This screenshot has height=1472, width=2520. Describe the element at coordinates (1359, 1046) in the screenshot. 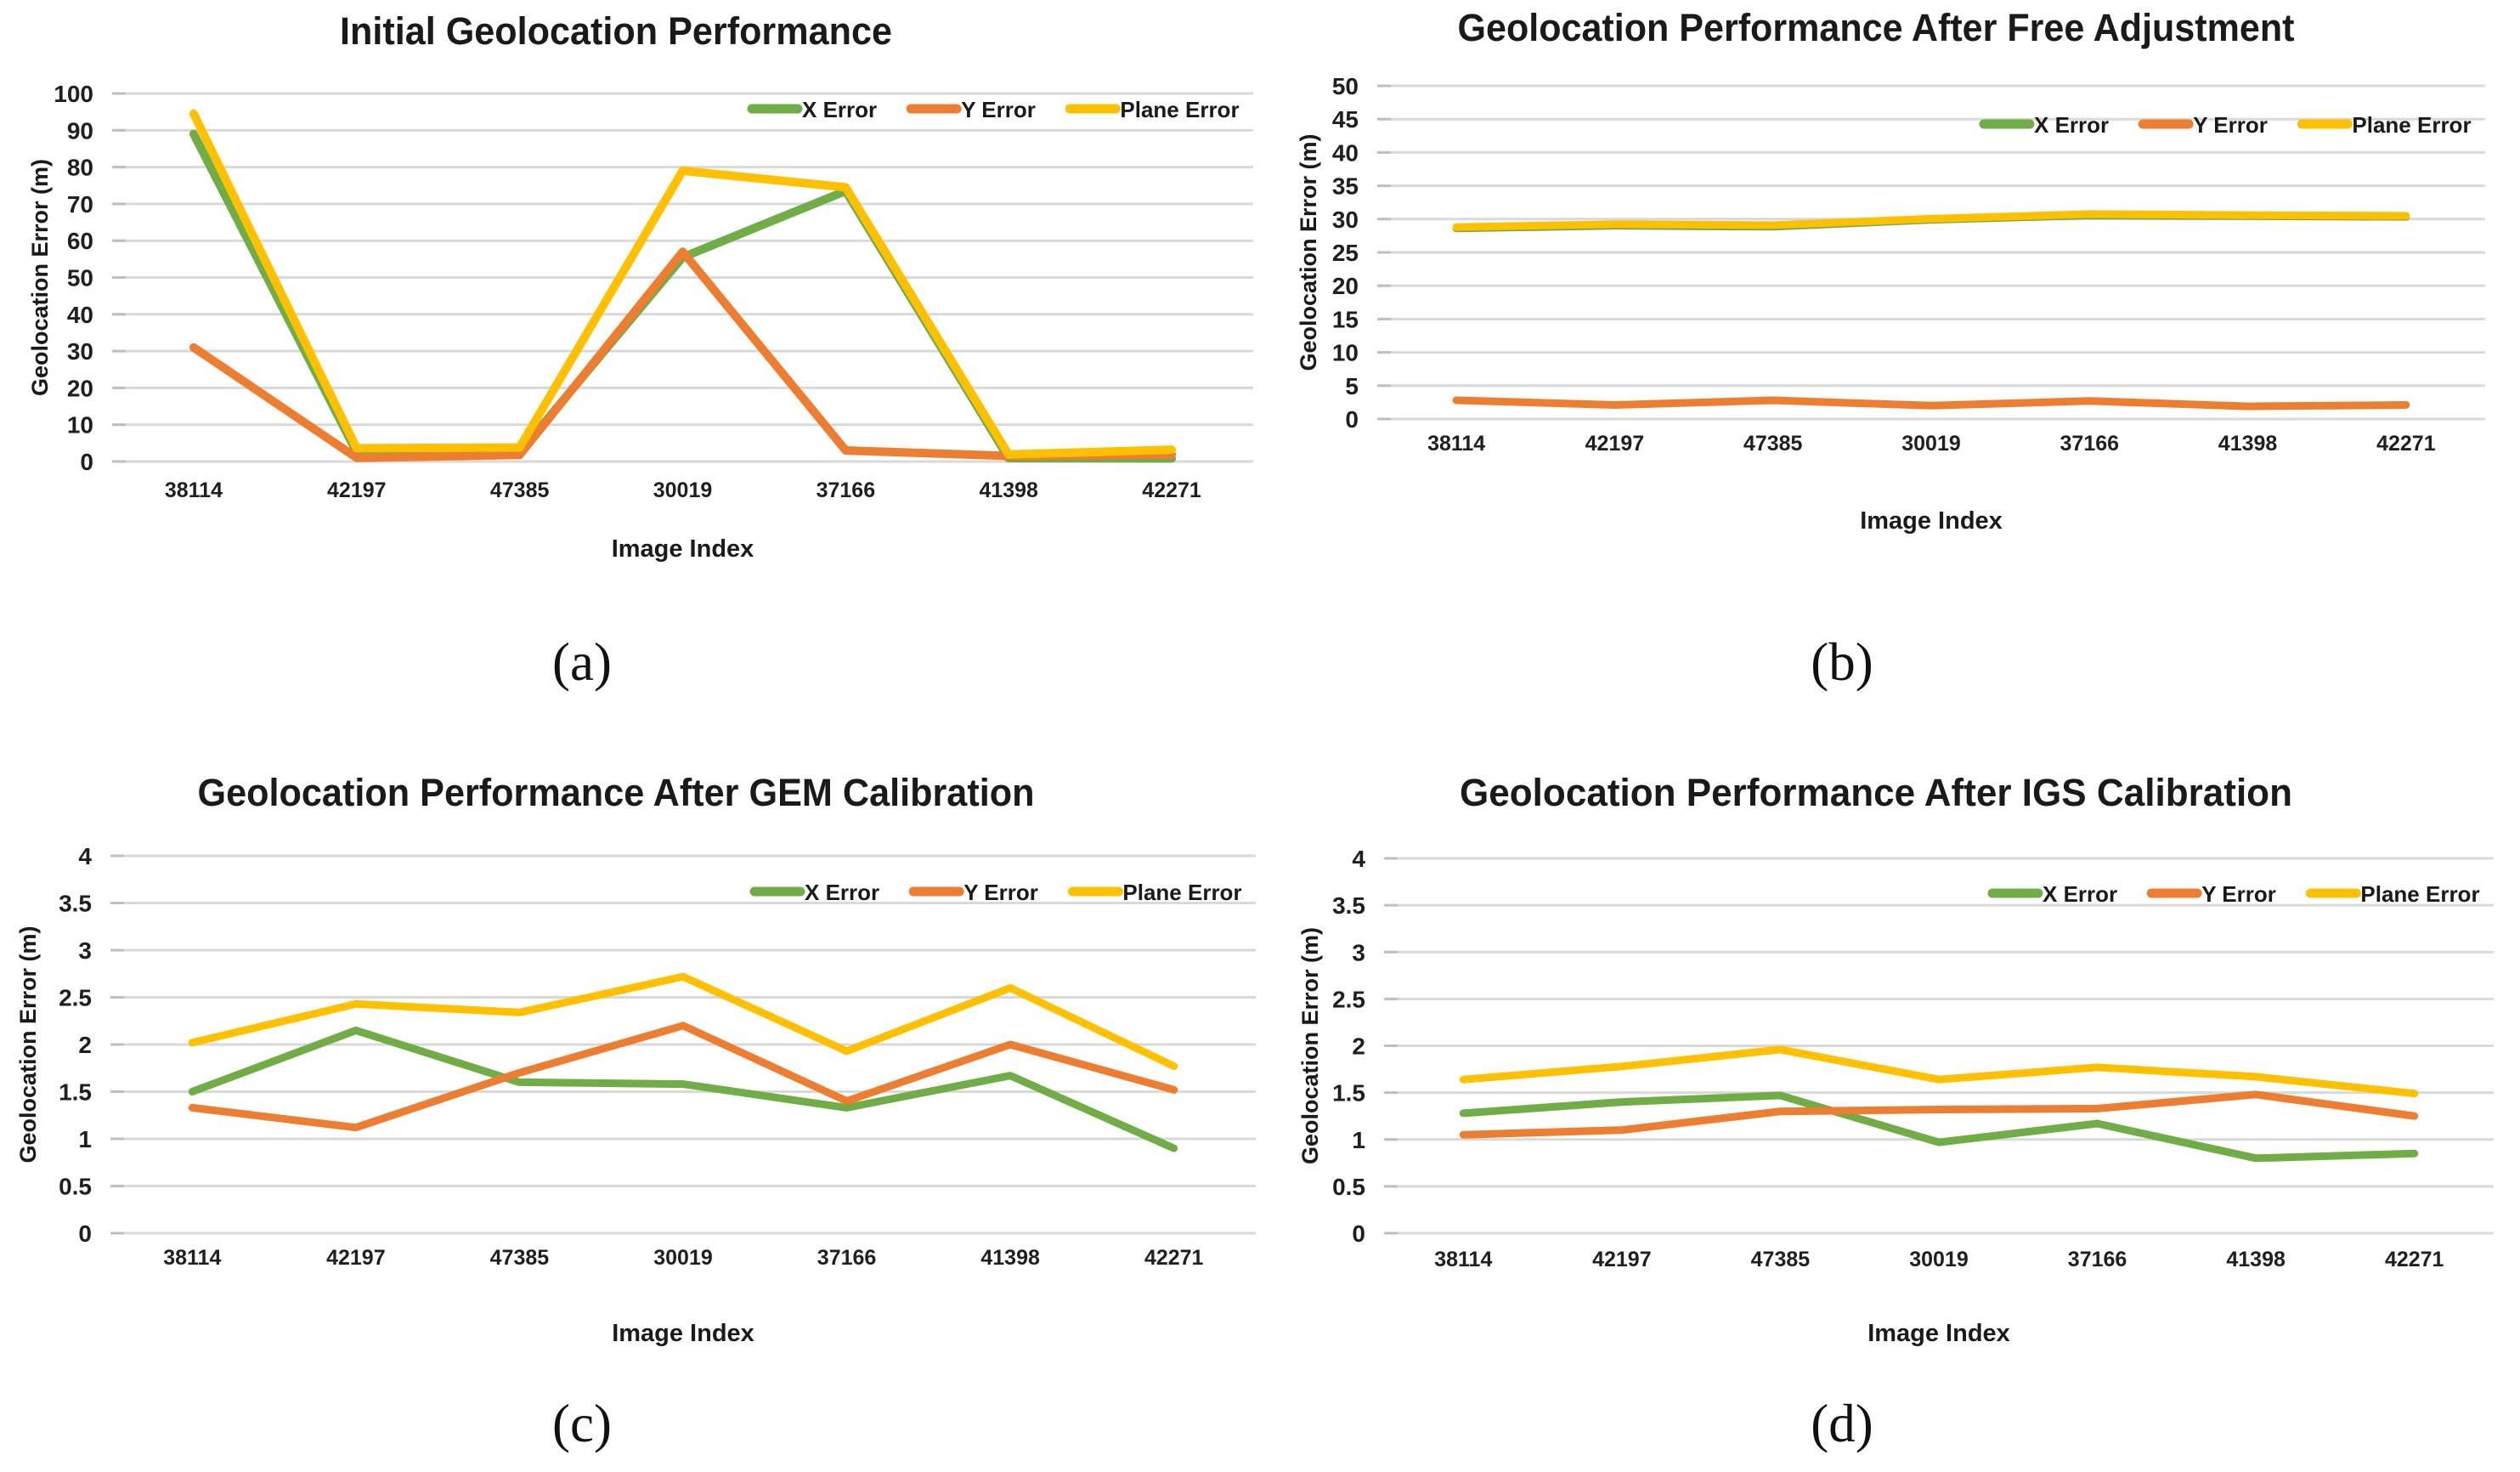

I see `y-tick-label: 2` at that location.